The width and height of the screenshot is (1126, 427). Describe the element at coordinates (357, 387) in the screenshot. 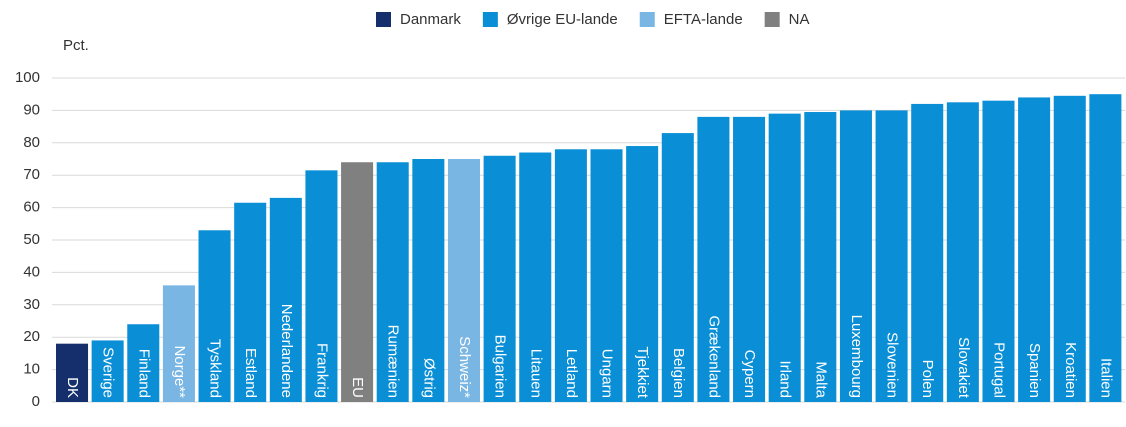

I see `x-tick-label: EU` at that location.